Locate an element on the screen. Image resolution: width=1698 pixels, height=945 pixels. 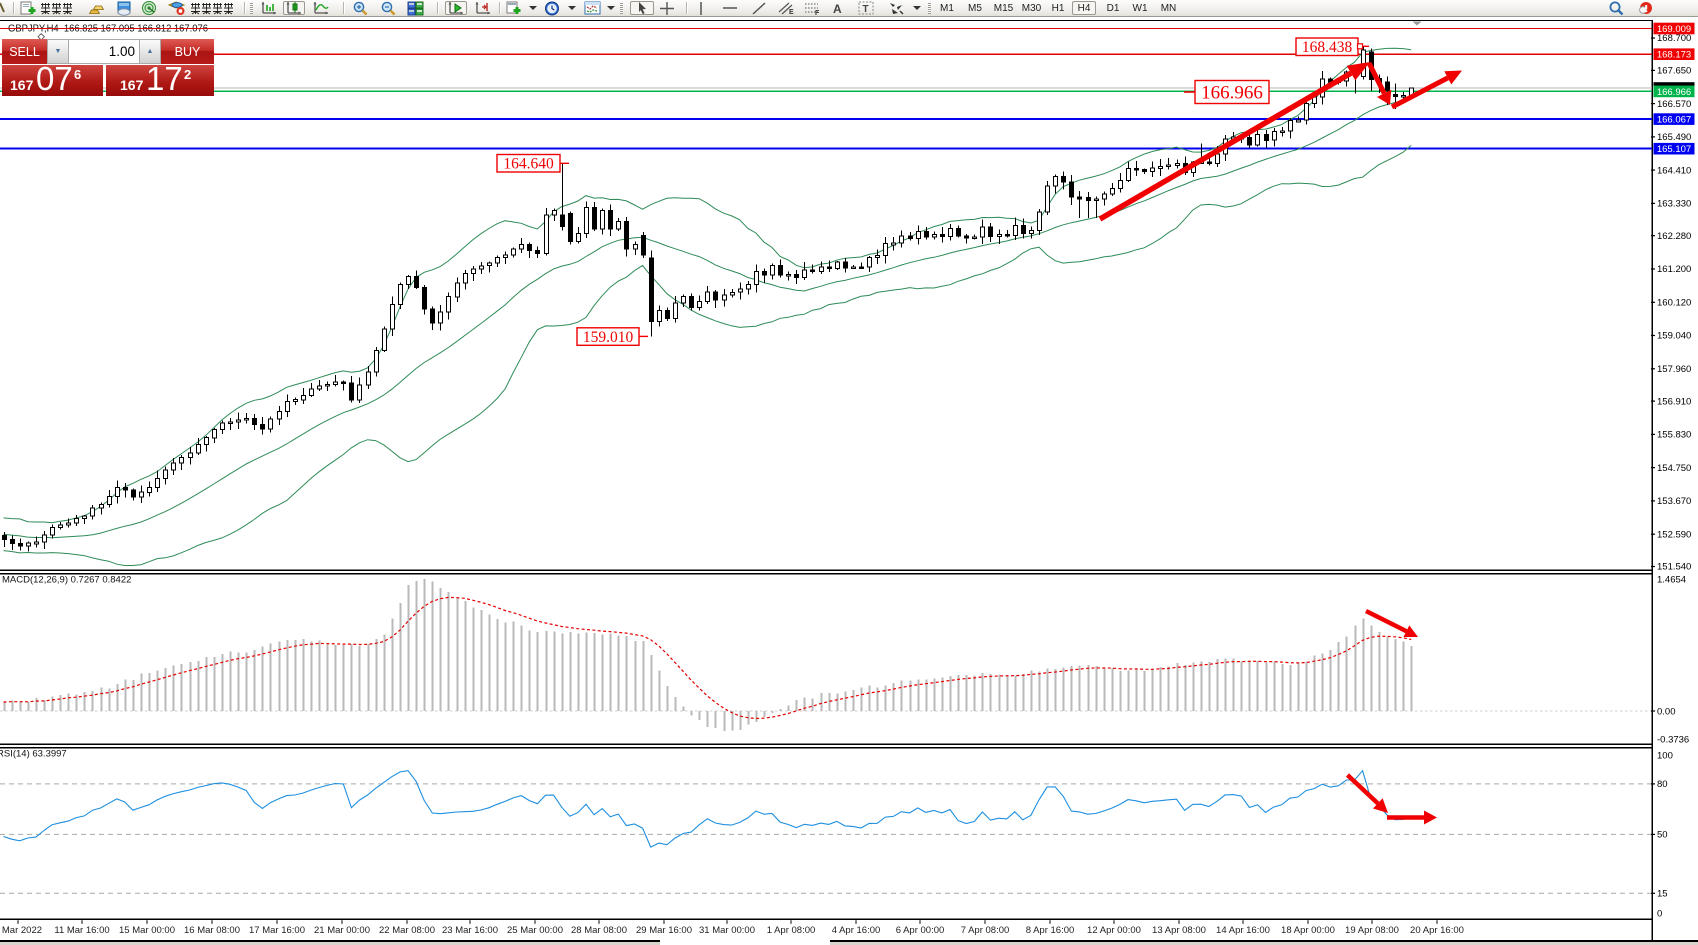
svg-text: F is located at coordinates (817, 13).